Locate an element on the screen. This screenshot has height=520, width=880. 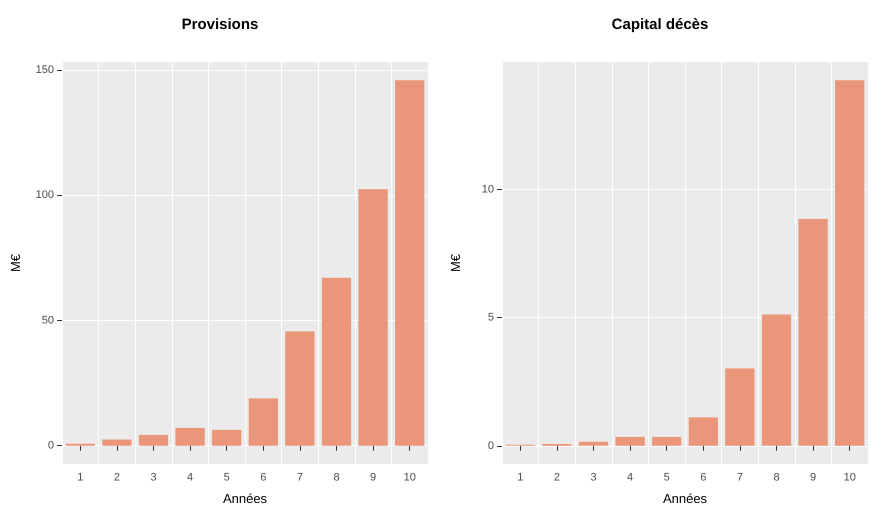
y-tick-label: 5 is located at coordinates (491, 318).